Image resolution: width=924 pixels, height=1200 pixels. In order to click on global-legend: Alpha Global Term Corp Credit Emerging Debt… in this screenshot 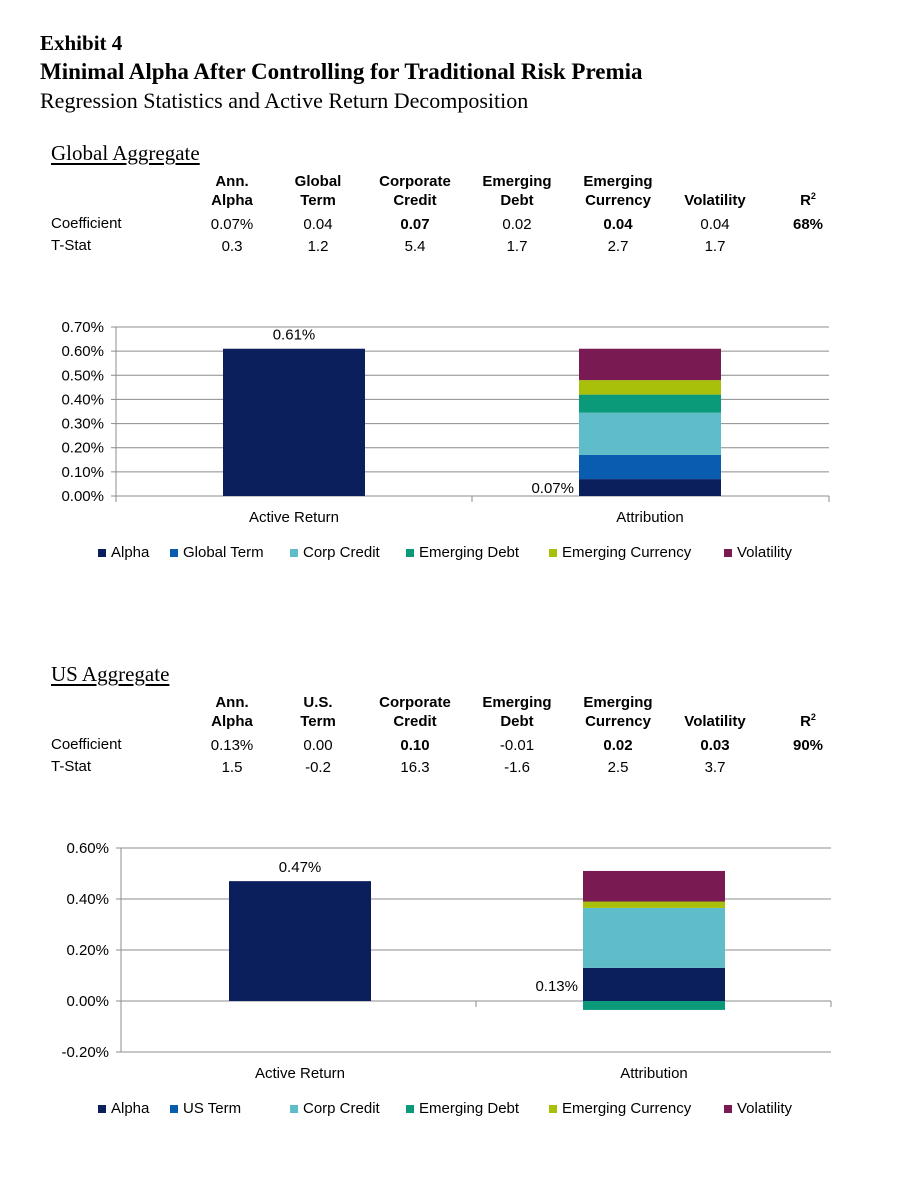, I will do `click(462, 555)`.